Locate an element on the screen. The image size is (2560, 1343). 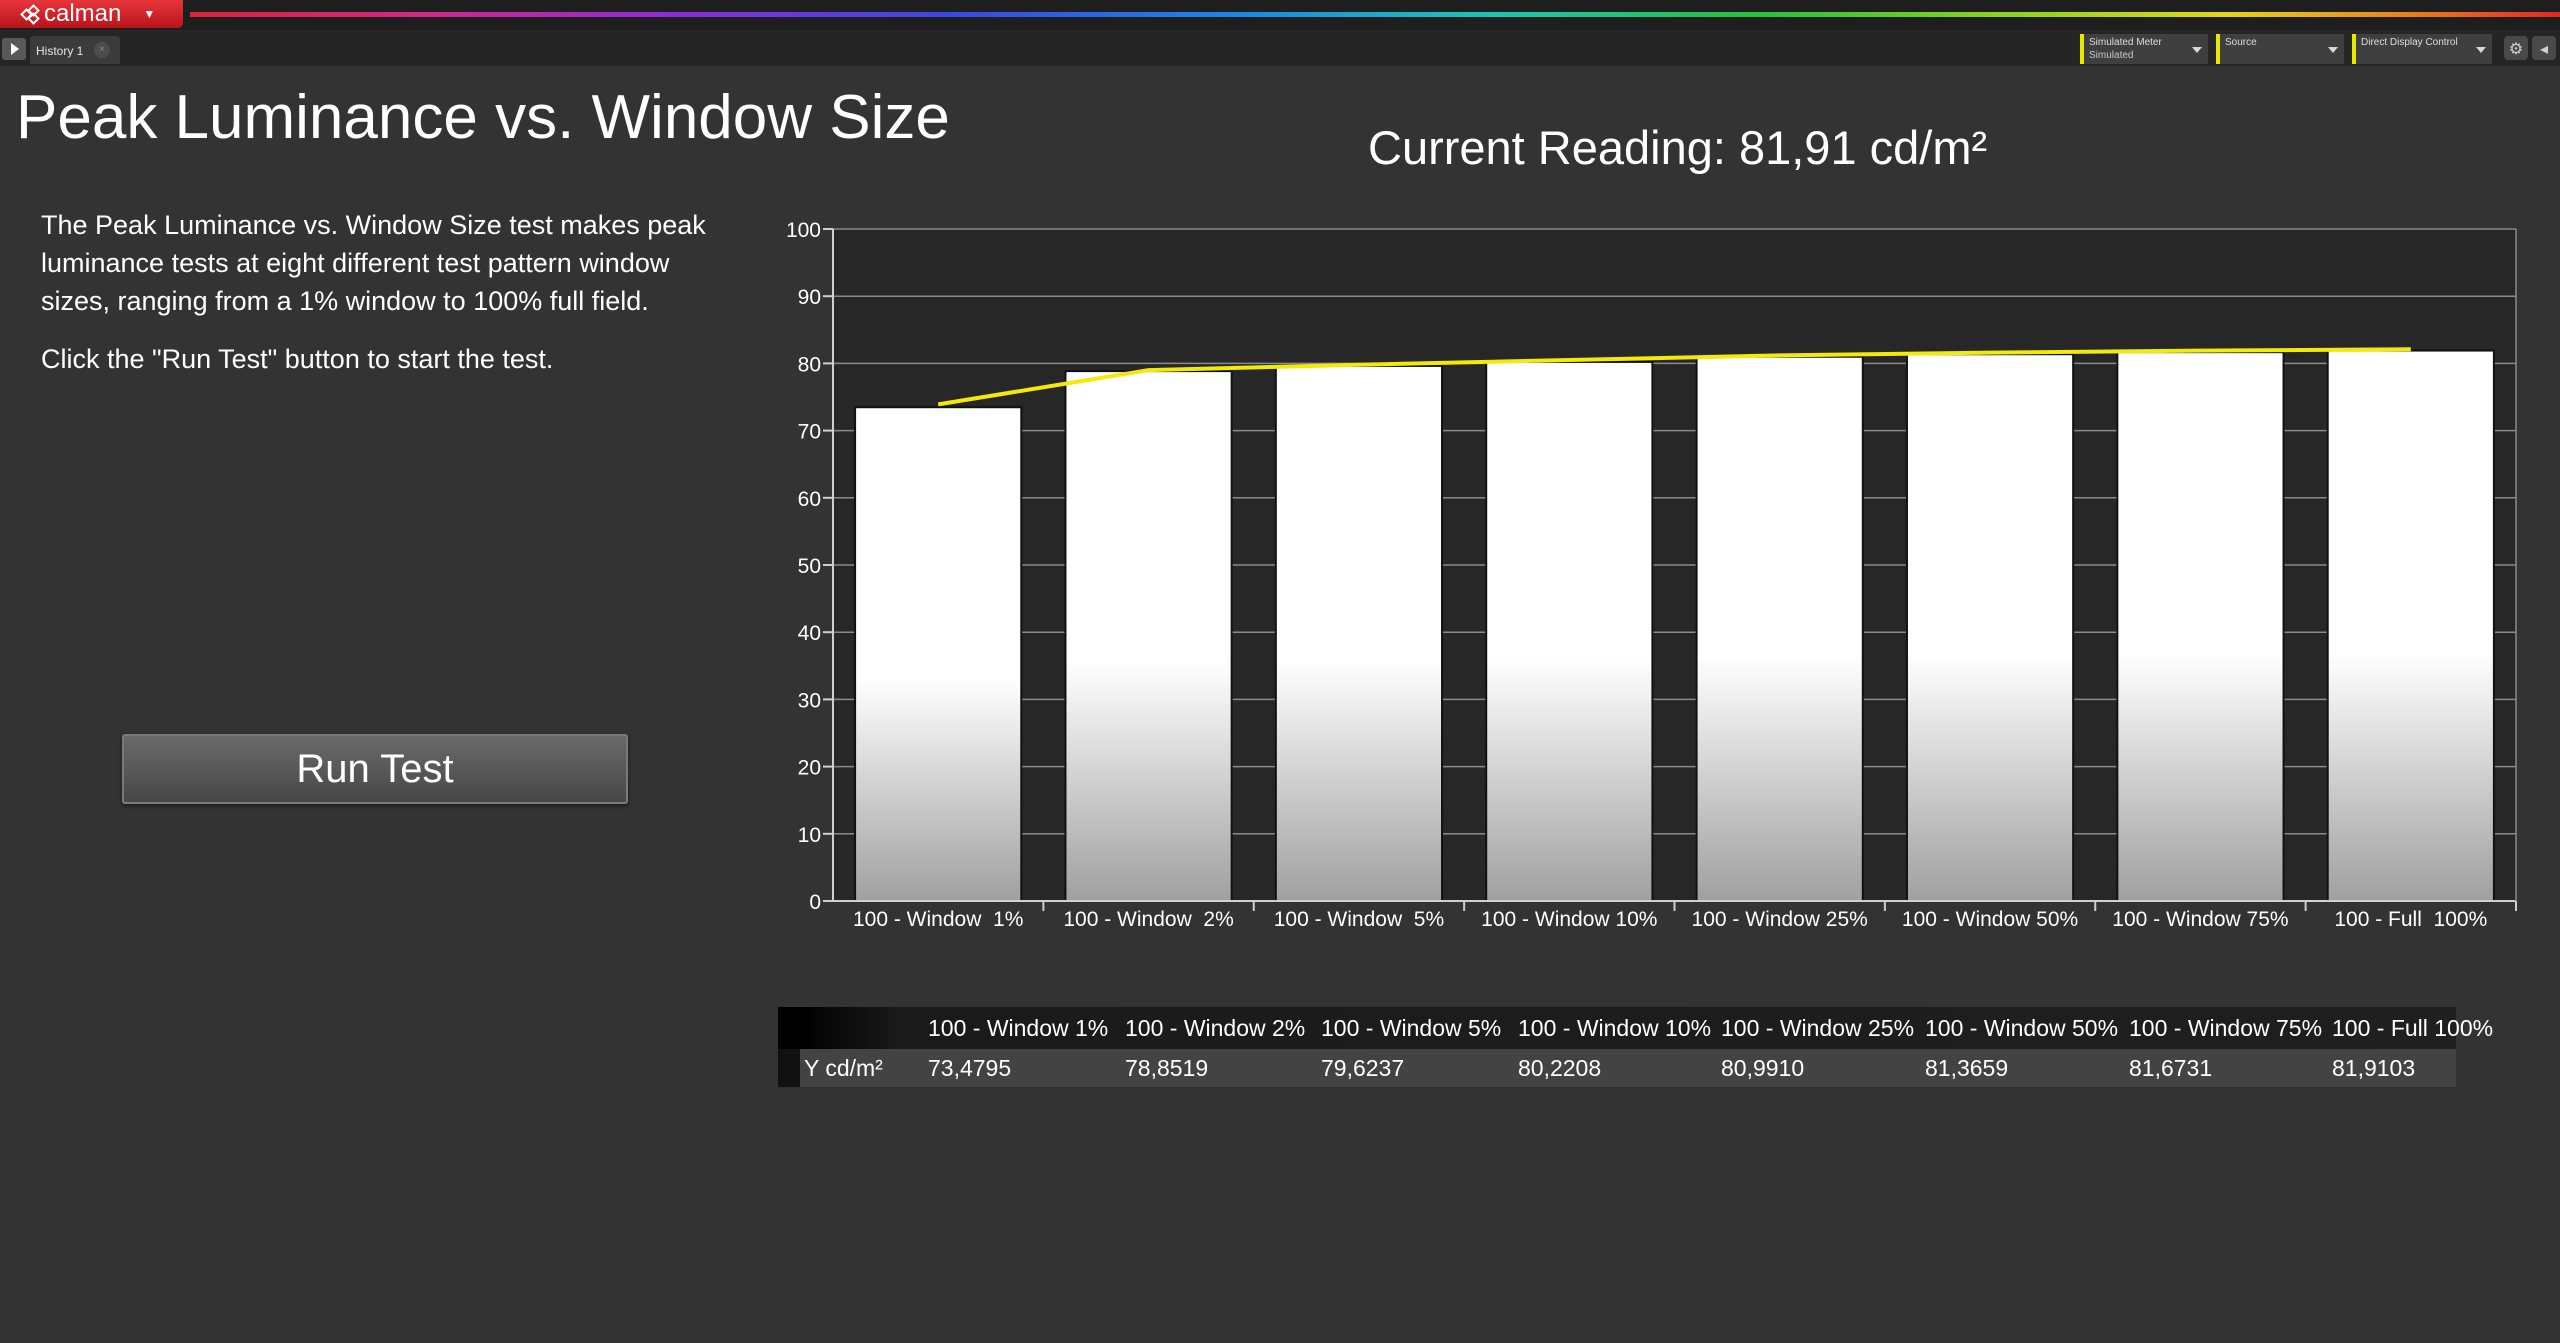
table-header-cell: 100 - Window 75% is located at coordinates (2226, 1028).